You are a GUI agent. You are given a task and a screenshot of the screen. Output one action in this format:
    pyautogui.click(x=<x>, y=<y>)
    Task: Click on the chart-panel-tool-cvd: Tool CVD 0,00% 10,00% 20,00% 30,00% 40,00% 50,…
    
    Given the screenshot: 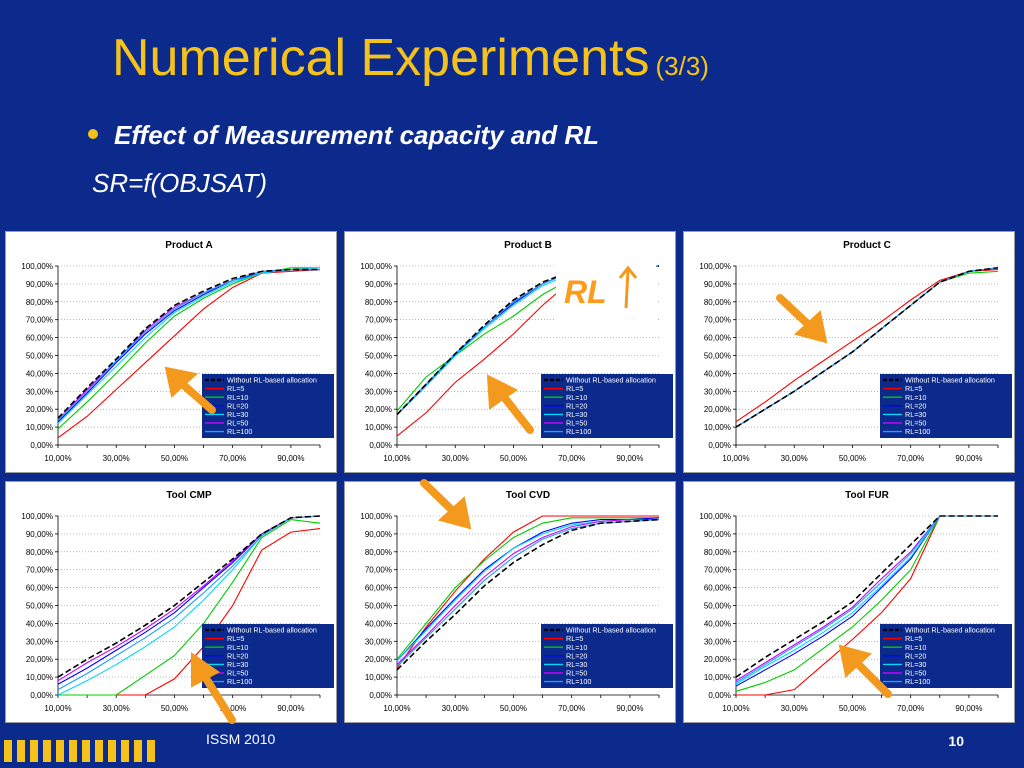 What is the action you would take?
    pyautogui.click(x=510, y=602)
    